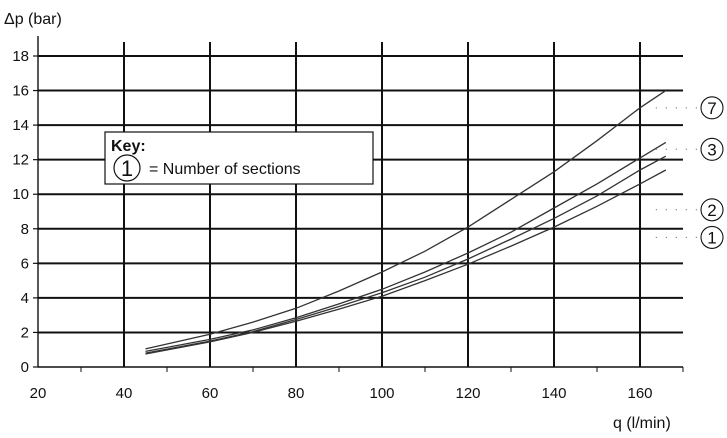 Image resolution: width=727 pixels, height=438 pixels. Describe the element at coordinates (20, 194) in the screenshot. I see `y-tick-label: 10` at that location.